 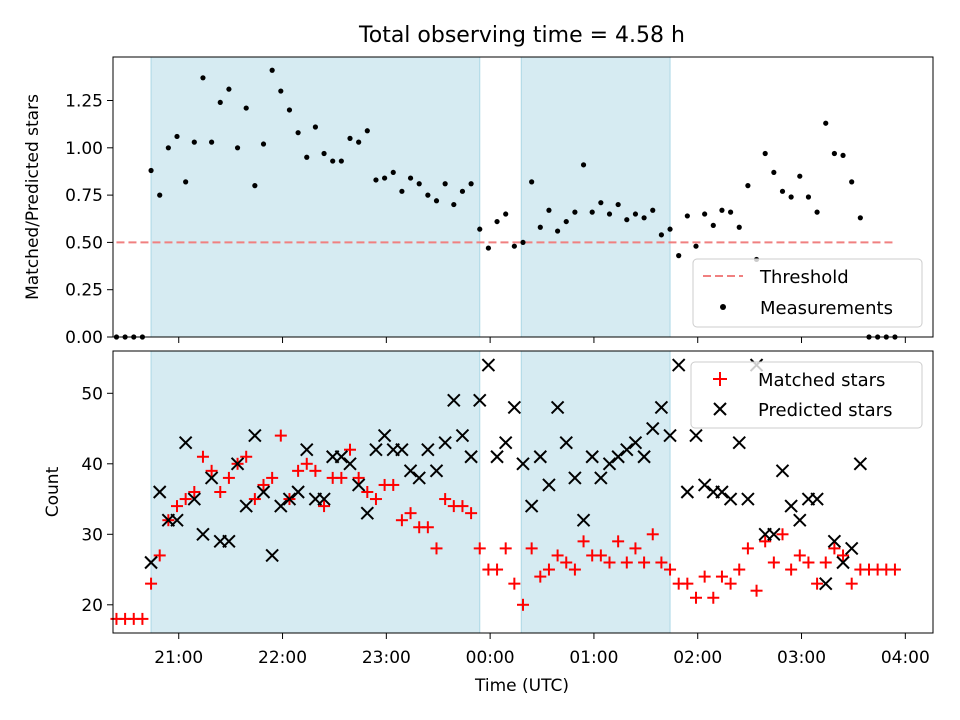 I want to click on x-tick-label: 03:00, so click(x=801, y=658).